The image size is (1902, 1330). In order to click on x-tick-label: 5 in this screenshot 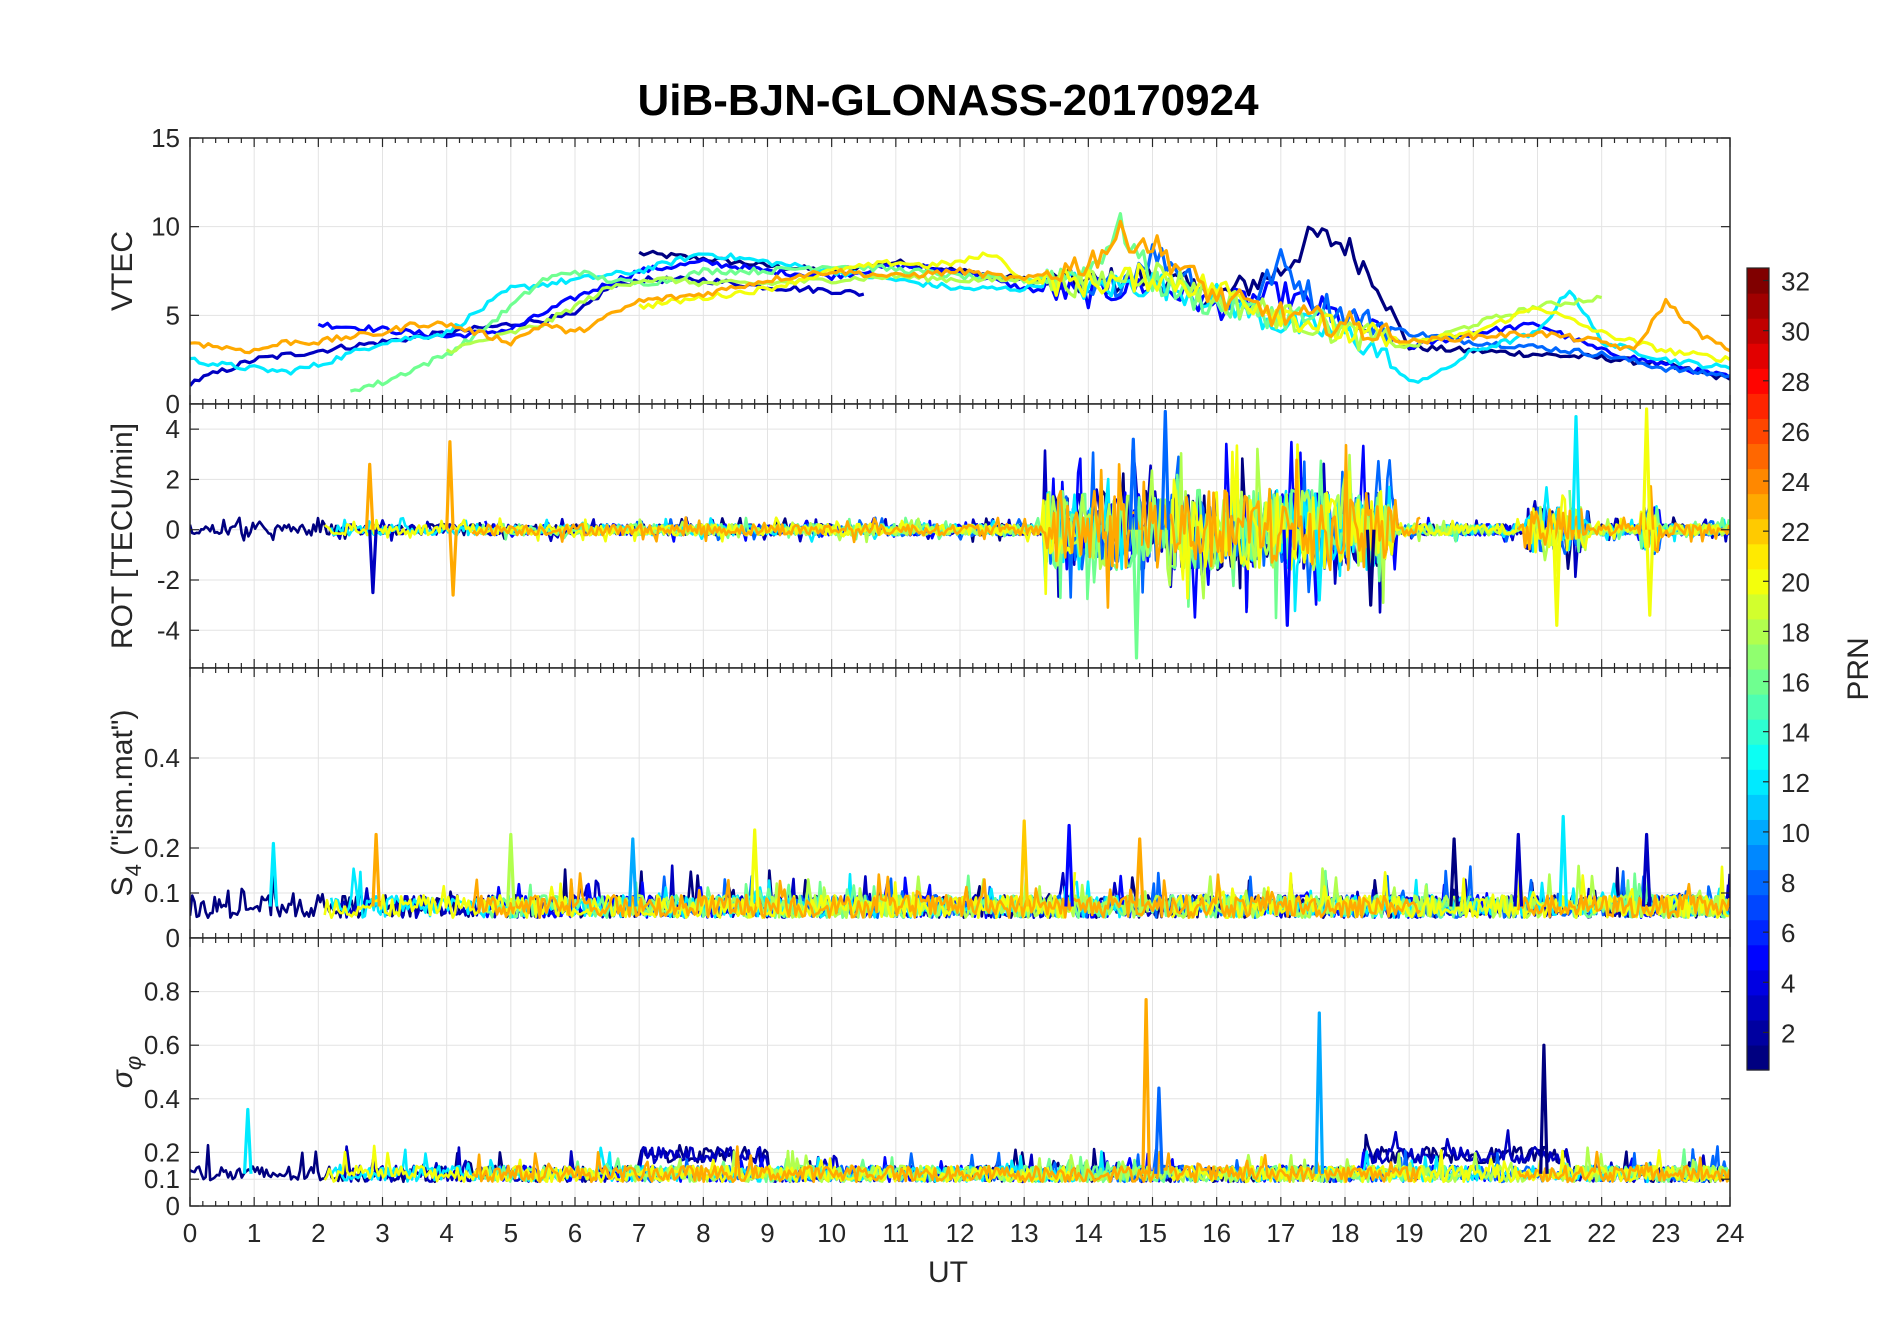, I will do `click(511, 1233)`.